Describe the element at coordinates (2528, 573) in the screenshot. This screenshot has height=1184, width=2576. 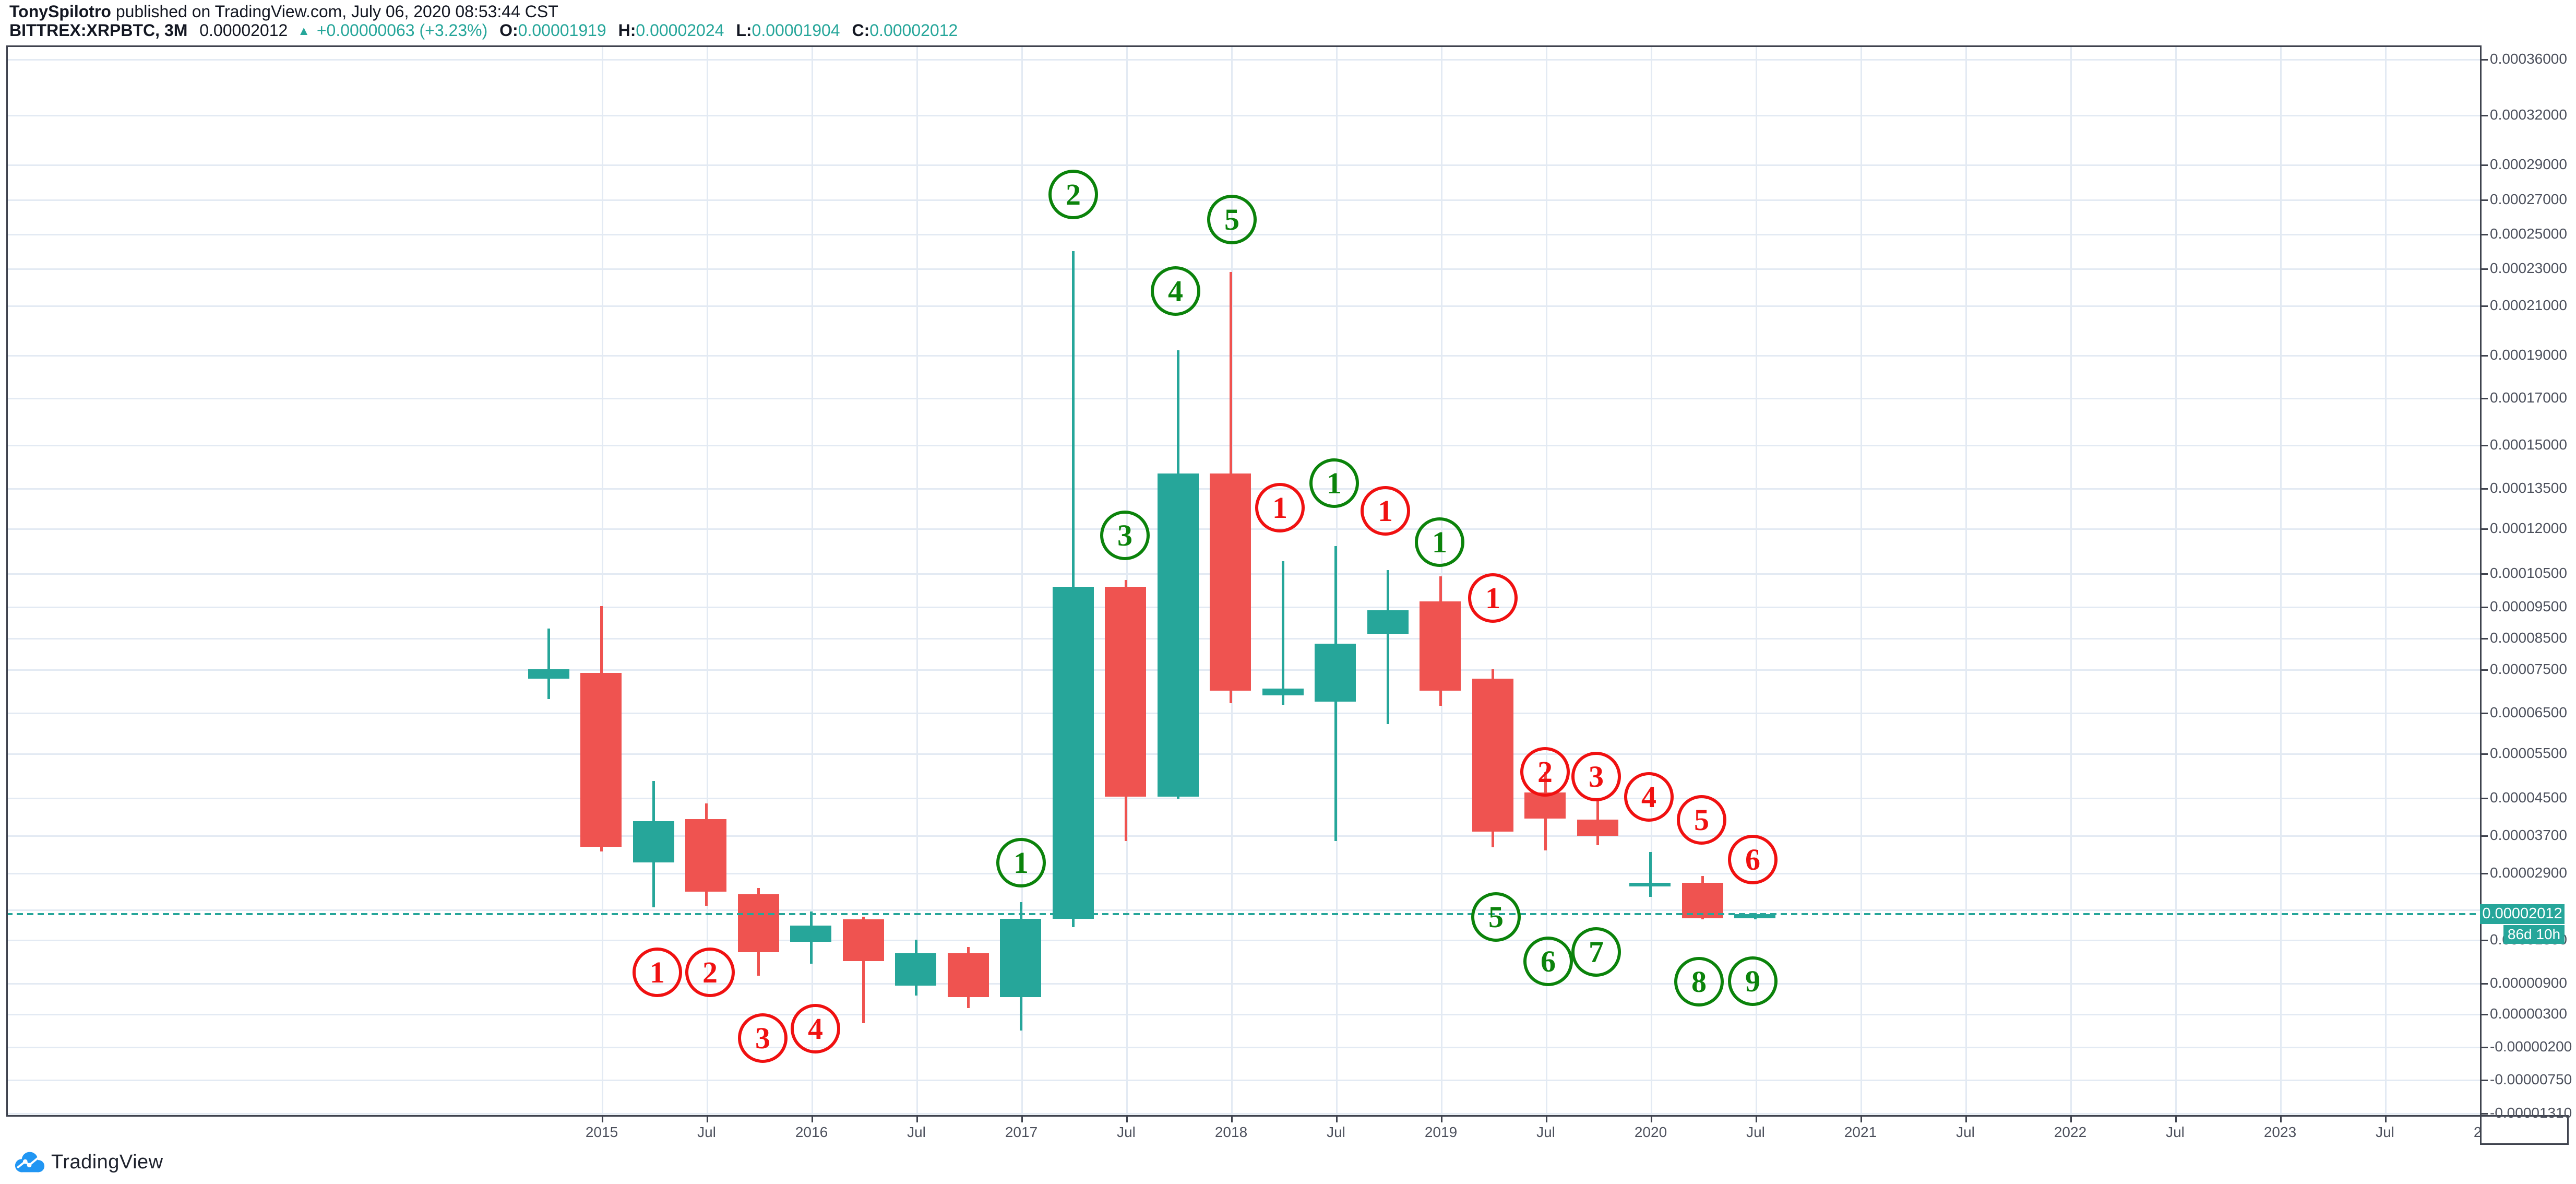
I see `price-tick-label: 0.00010500` at that location.